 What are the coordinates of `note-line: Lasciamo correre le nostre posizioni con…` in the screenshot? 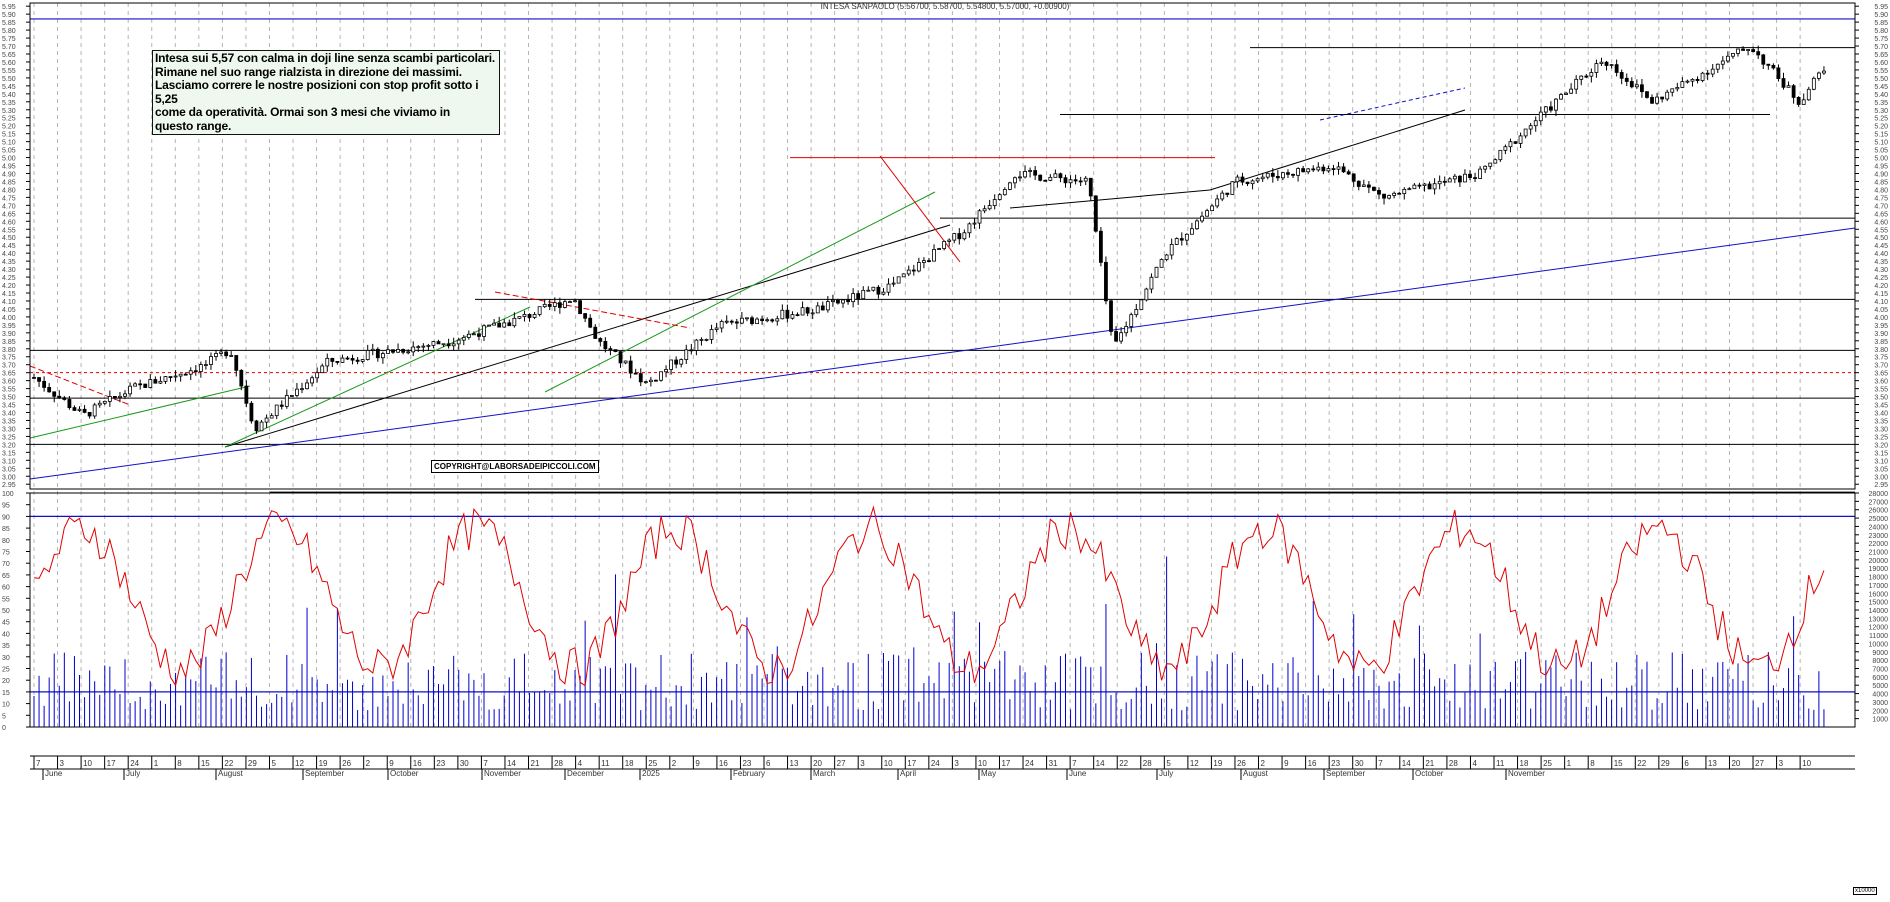 It's located at (317, 92).